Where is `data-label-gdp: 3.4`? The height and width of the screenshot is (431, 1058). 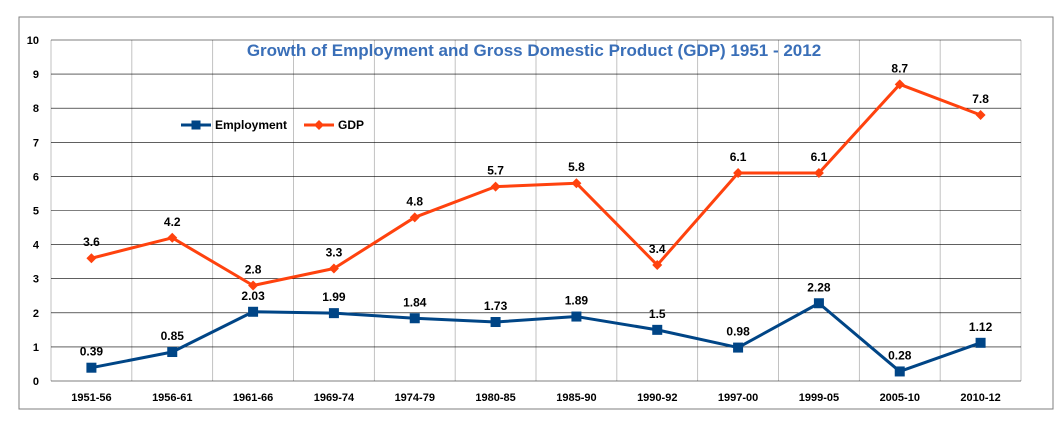 data-label-gdp: 3.4 is located at coordinates (657, 249).